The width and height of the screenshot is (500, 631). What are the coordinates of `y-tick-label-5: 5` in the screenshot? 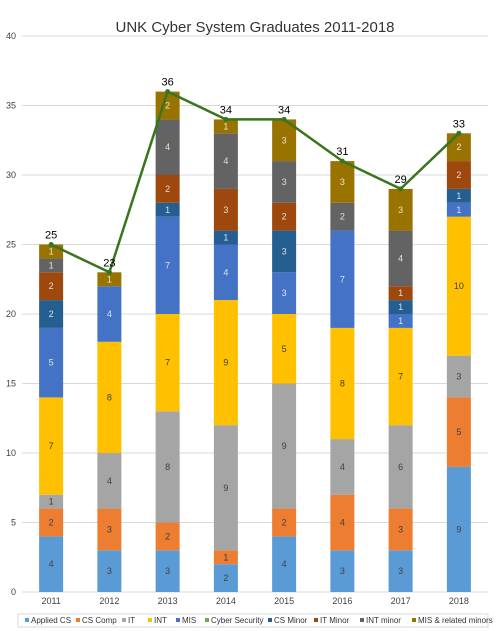 It's located at (13, 523).